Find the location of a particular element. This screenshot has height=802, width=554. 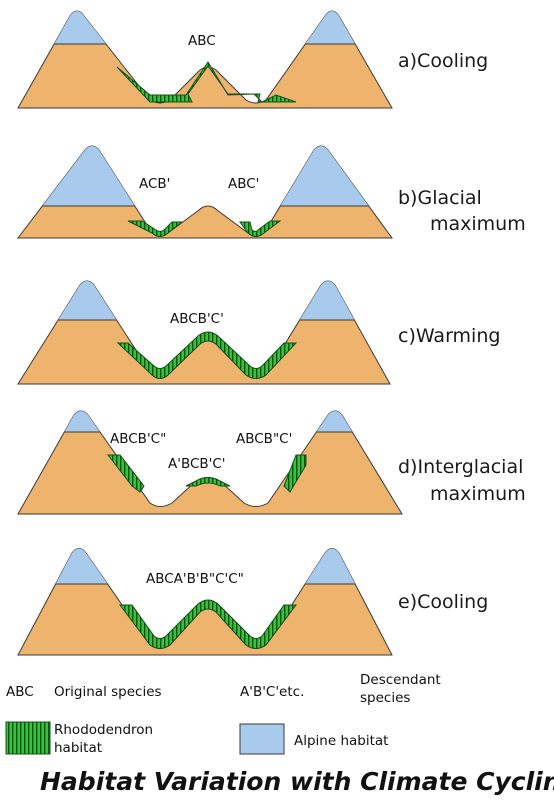

species-label: A'BCB'C' is located at coordinates (197, 464).